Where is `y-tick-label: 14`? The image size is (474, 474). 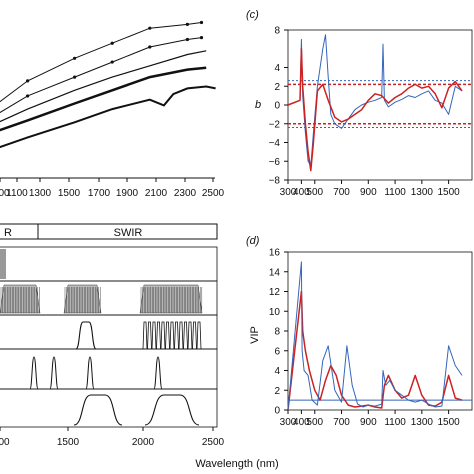 y-tick-label: 14 is located at coordinates (275, 272).